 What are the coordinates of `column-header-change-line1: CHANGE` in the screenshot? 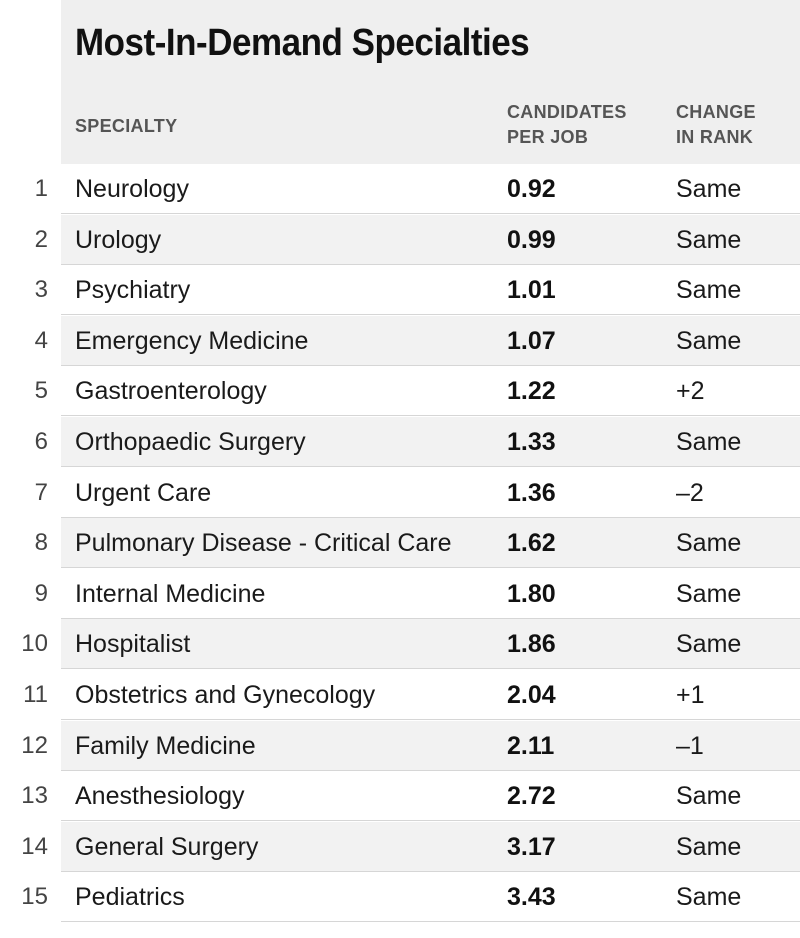 It's located at (716, 112).